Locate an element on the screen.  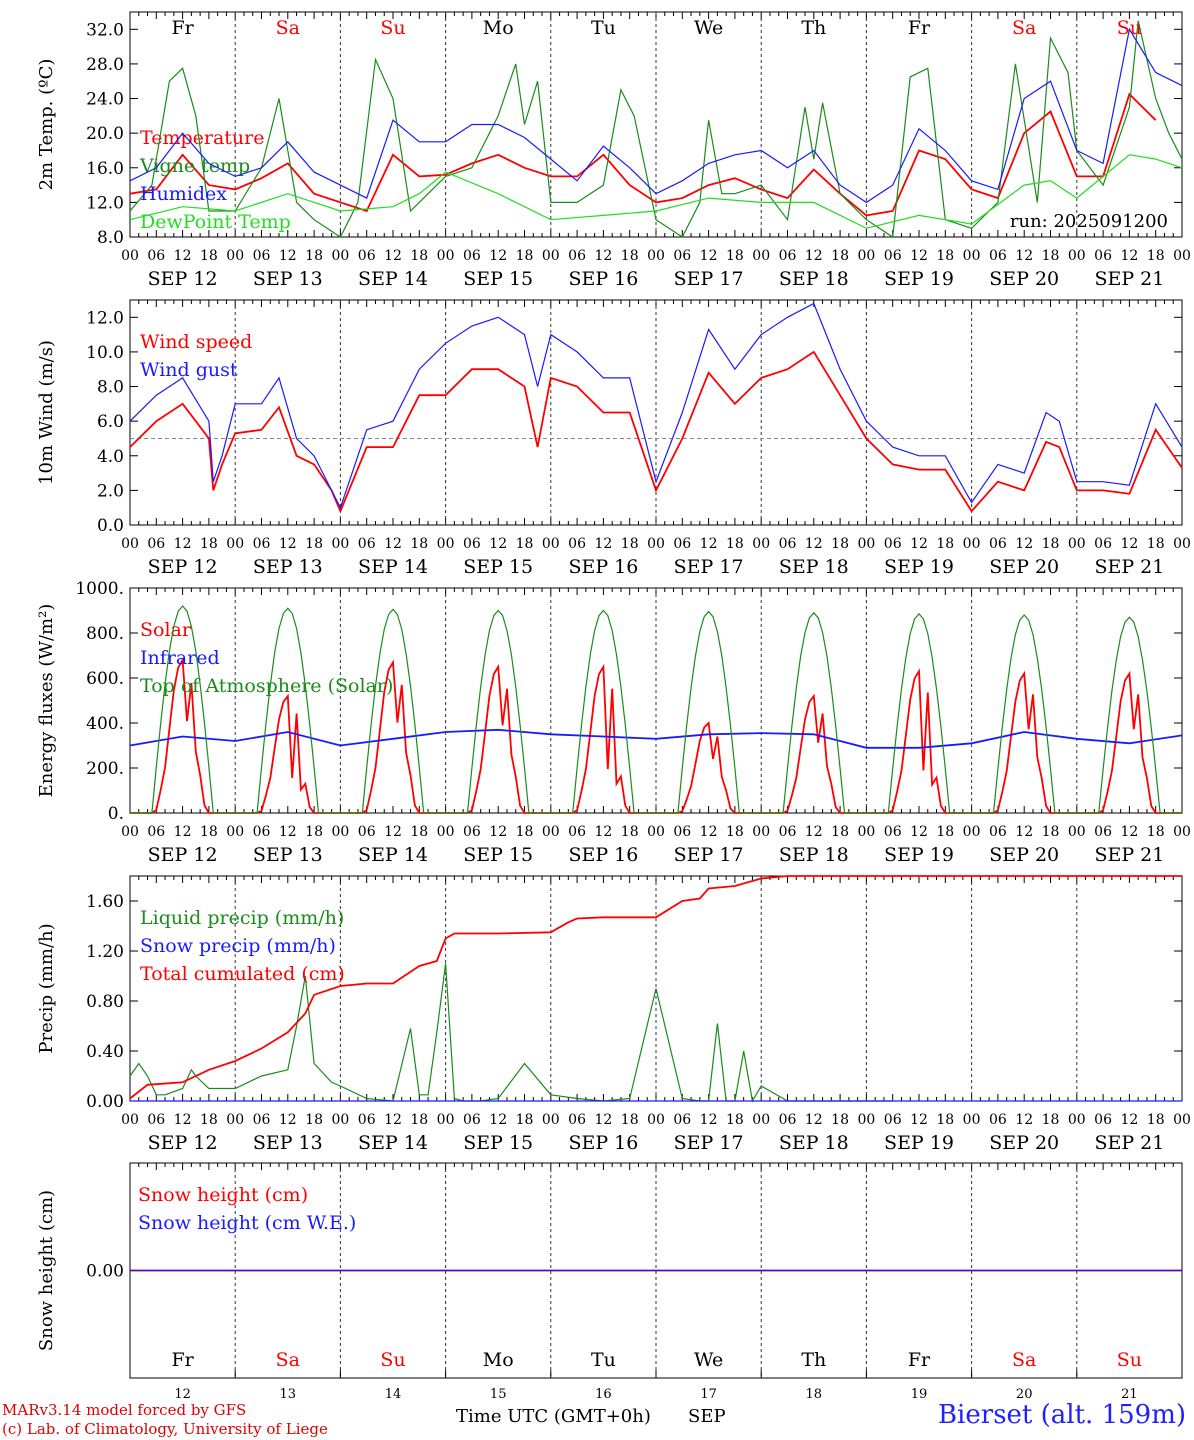
legend-entry: Infrared is located at coordinates (180, 658).